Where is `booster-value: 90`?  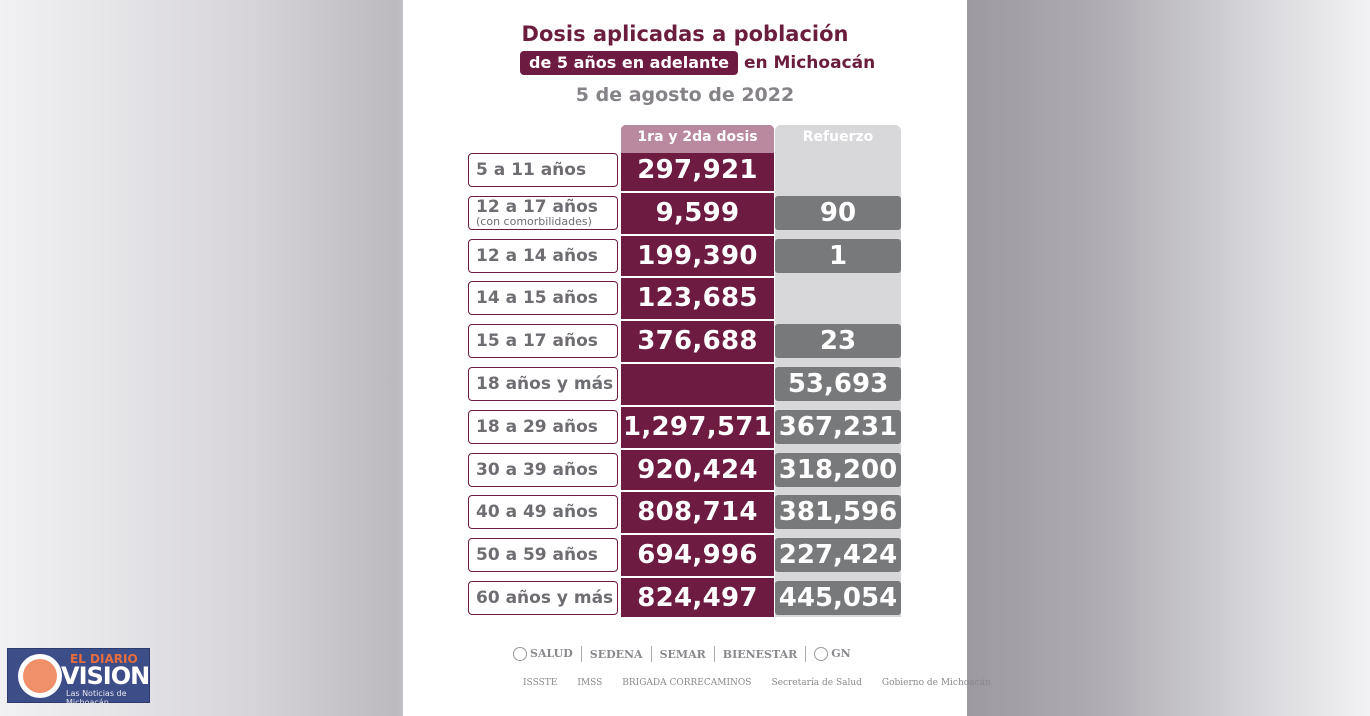
booster-value: 90 is located at coordinates (838, 213).